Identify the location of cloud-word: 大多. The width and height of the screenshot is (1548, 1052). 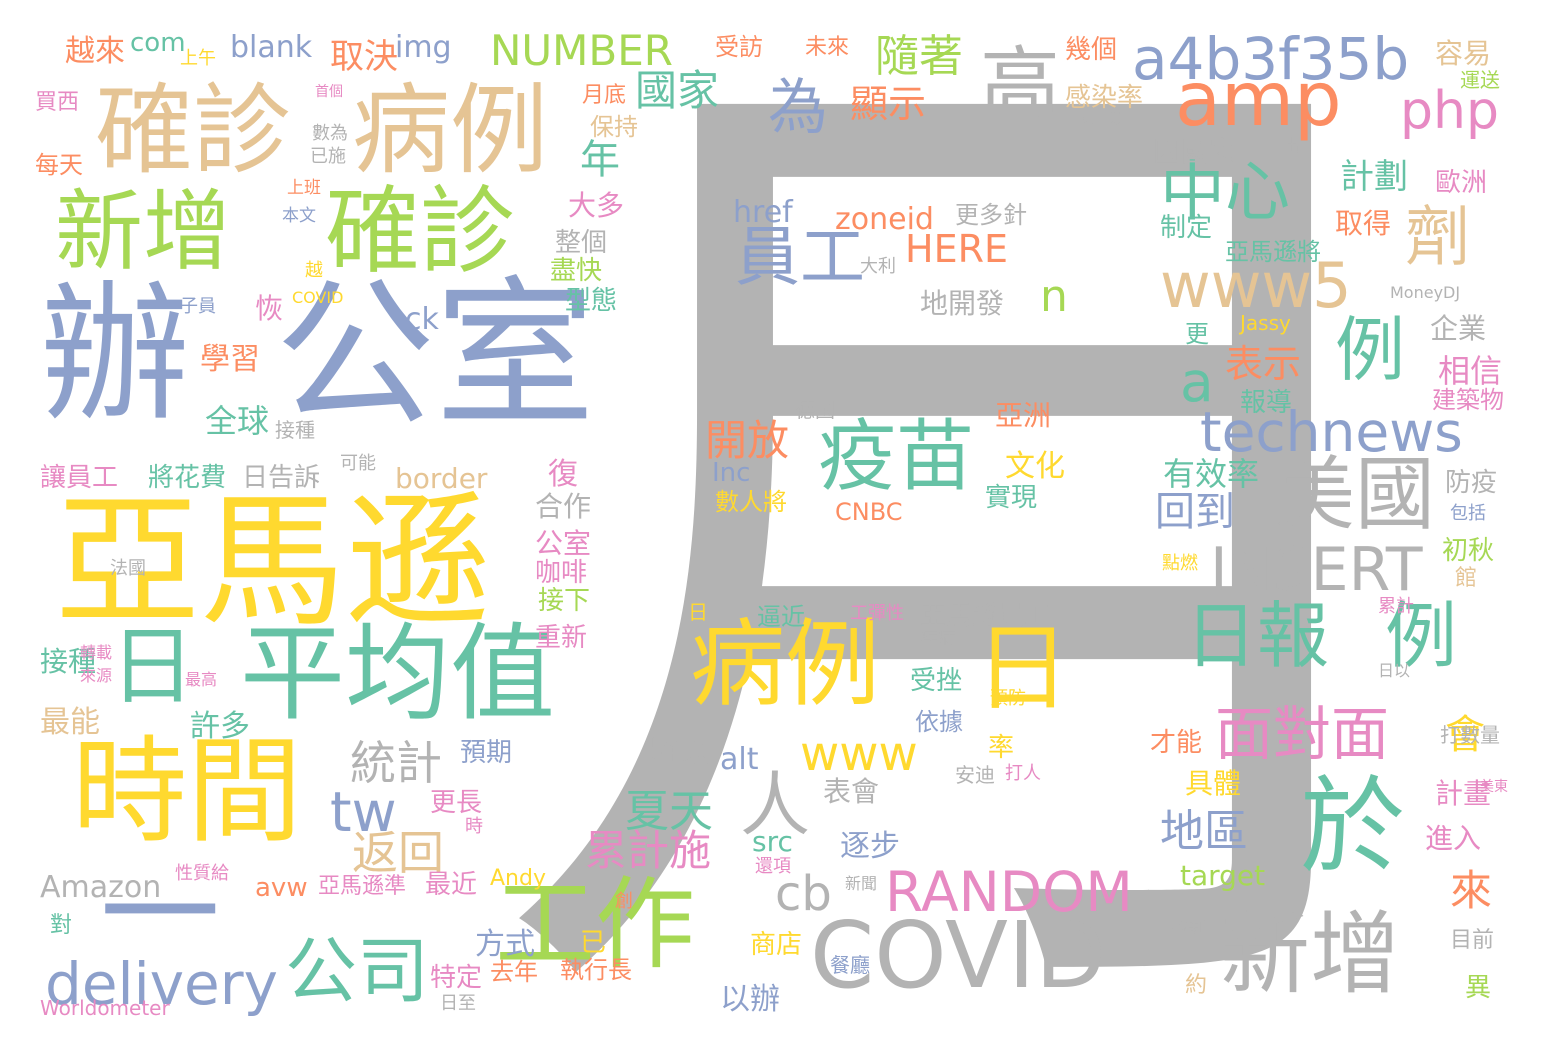
(596, 205).